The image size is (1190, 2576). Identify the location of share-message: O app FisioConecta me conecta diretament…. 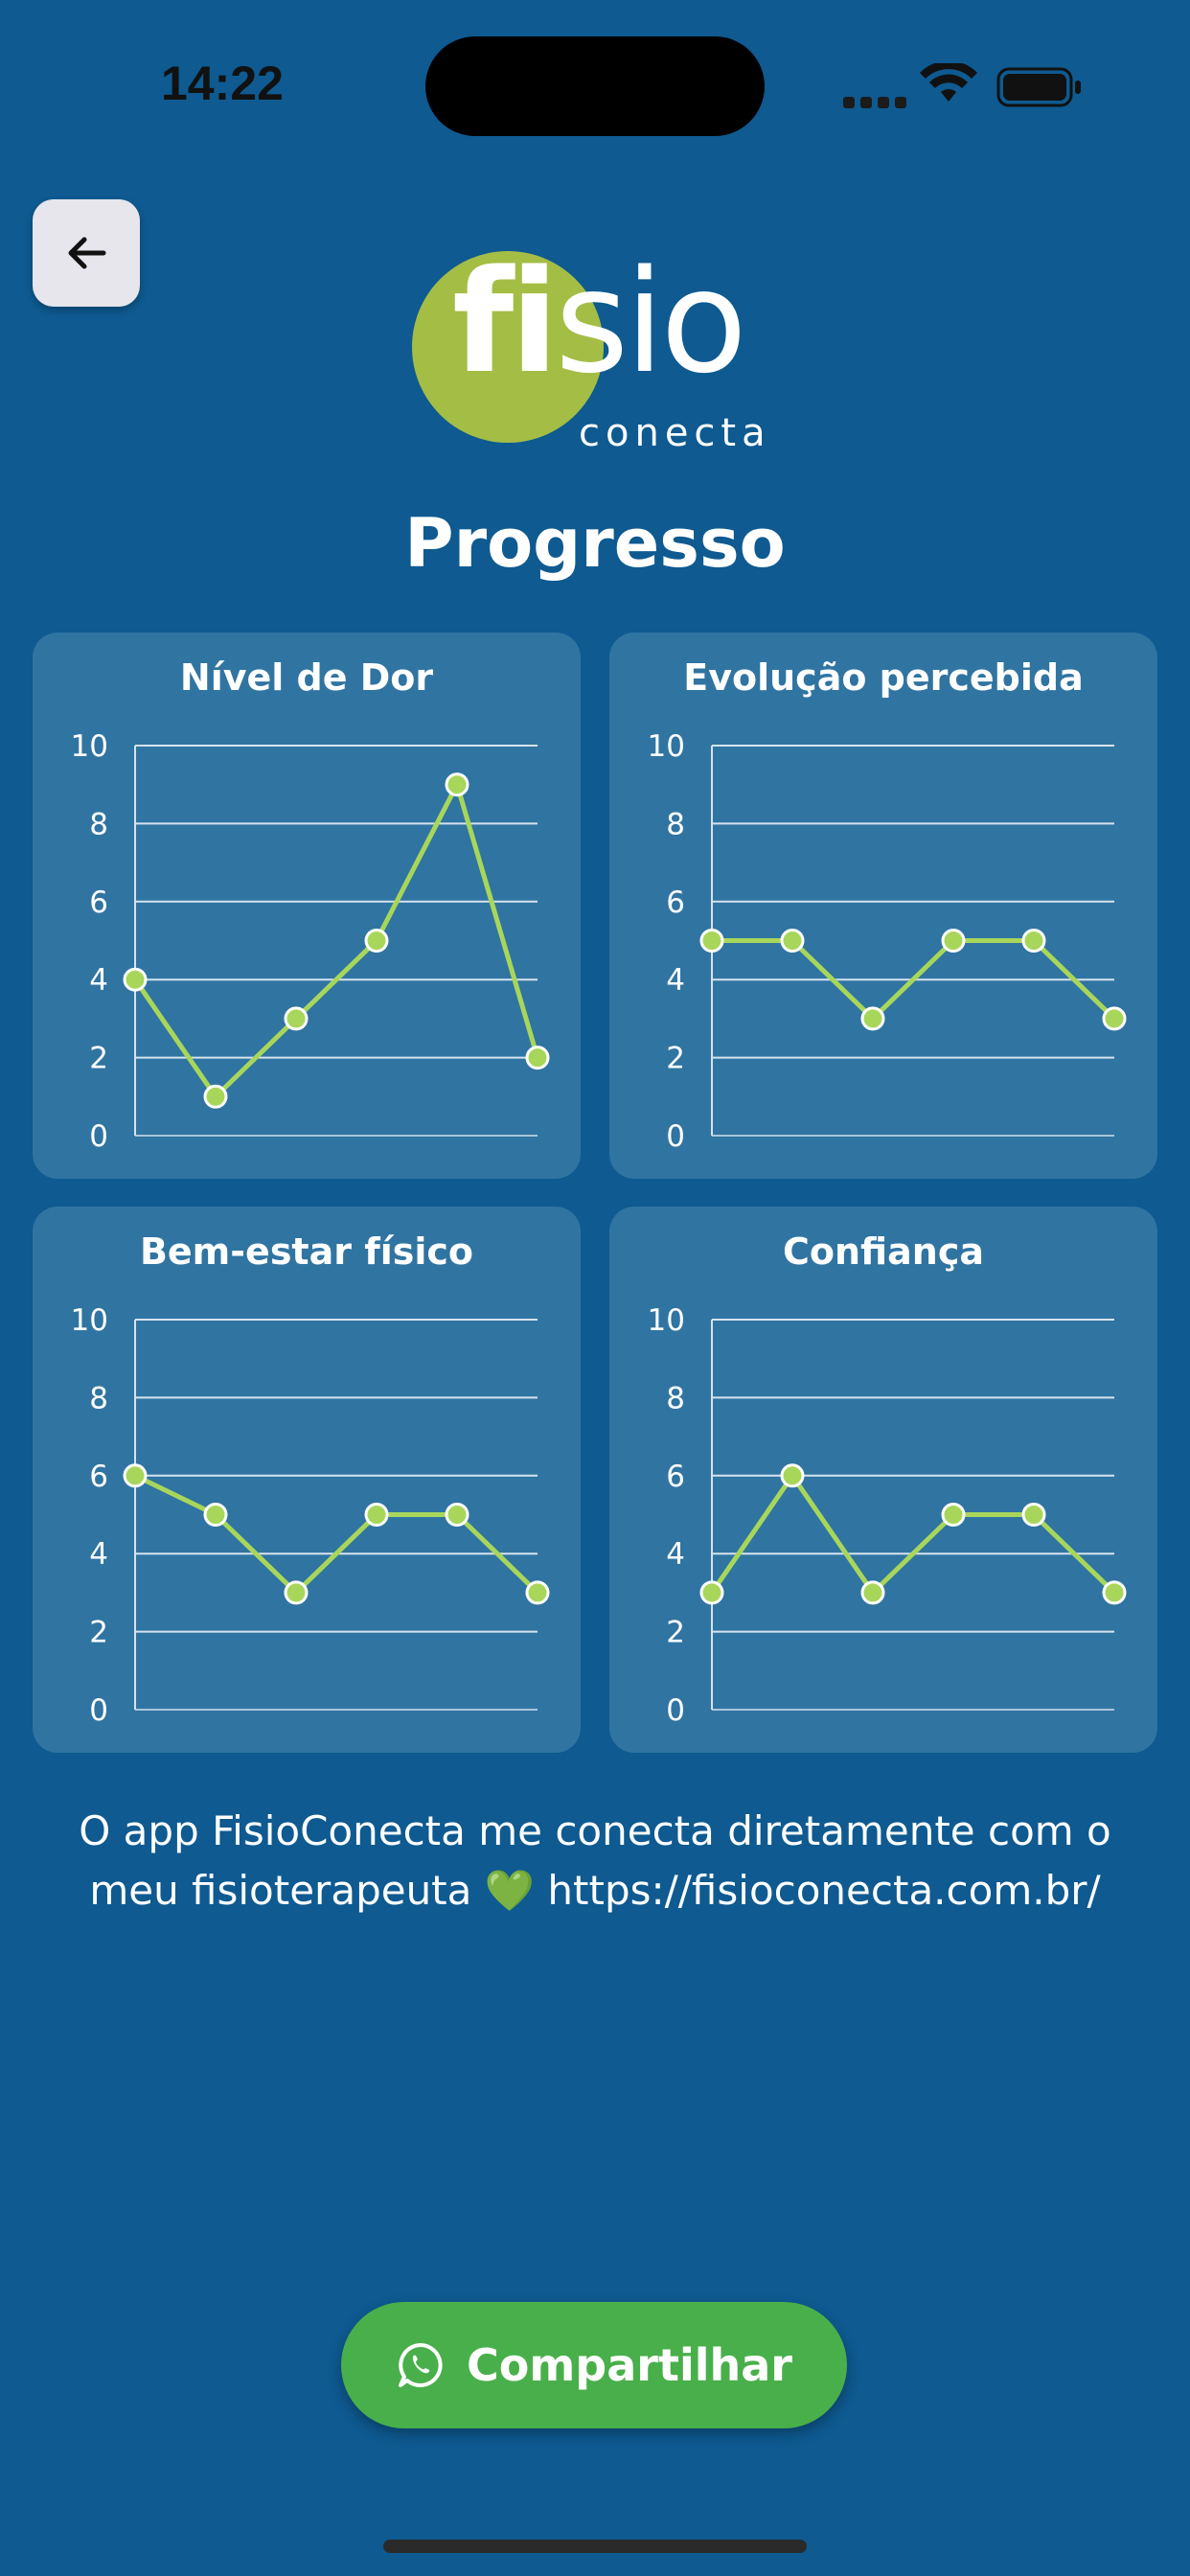
(595, 1861).